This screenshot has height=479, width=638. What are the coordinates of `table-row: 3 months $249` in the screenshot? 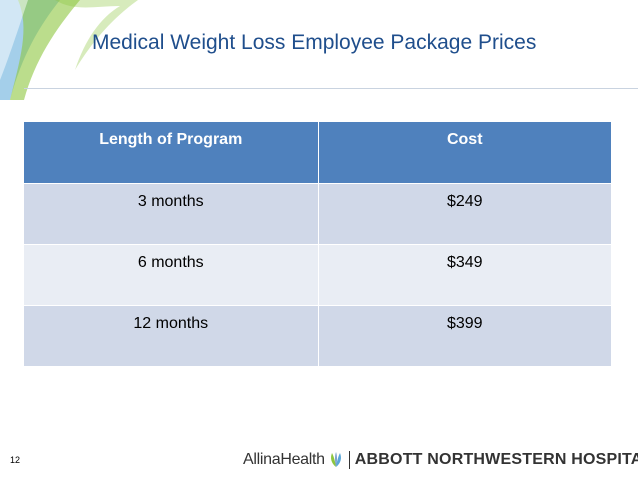 It's located at (317, 213).